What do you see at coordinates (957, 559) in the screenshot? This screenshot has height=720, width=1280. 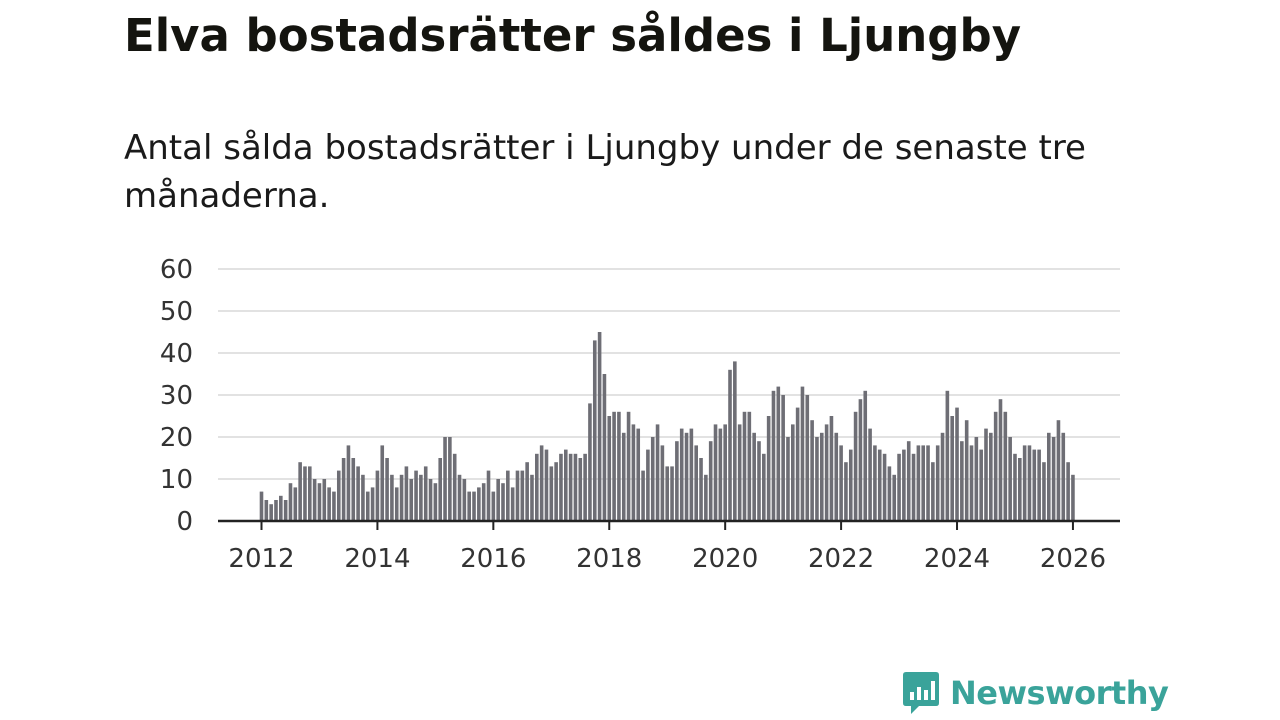 I see `x-tick-label: 2024` at bounding box center [957, 559].